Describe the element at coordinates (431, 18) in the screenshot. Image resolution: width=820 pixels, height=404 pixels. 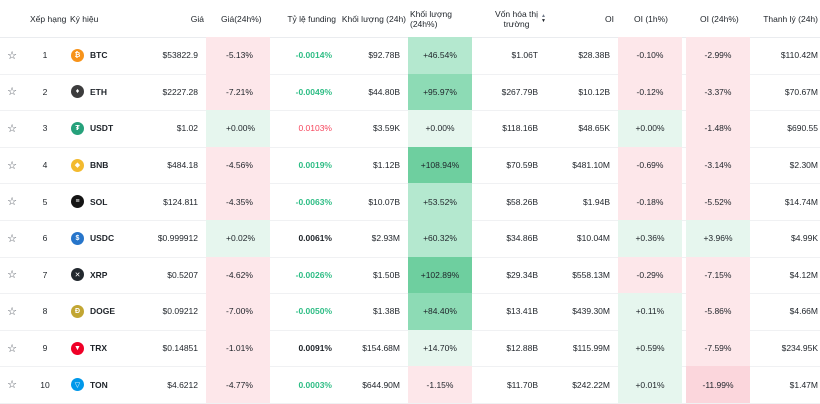
I see `header-volume-change: Khối lượng (24h%)` at that location.